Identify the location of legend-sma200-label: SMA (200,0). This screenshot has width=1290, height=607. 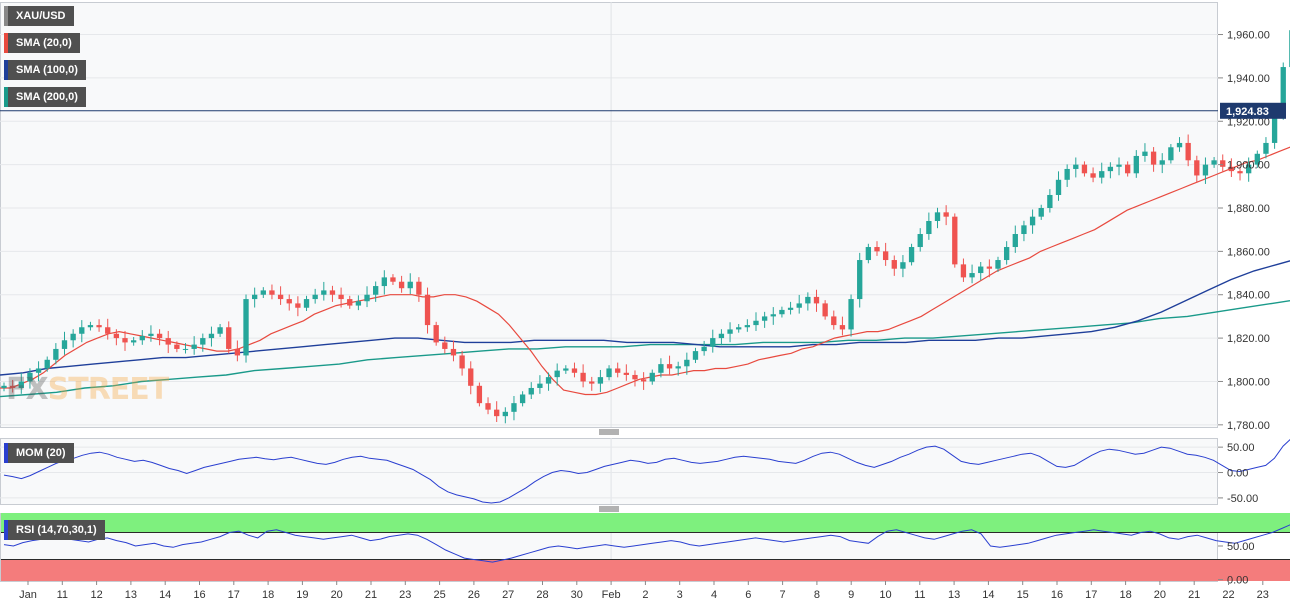
(47, 97).